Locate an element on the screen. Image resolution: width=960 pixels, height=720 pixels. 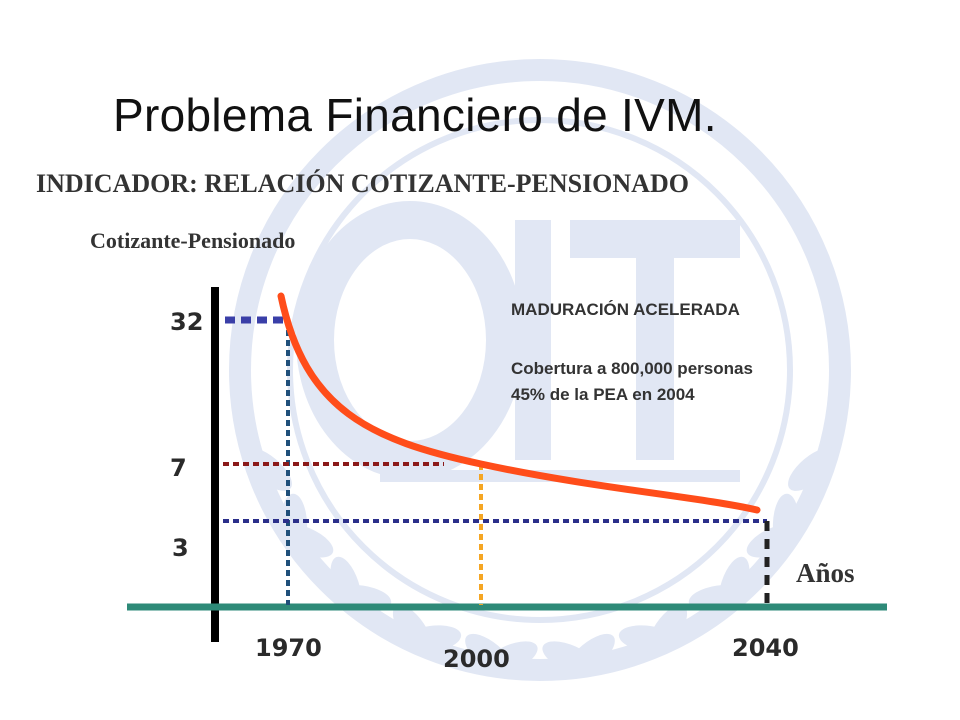
annotation-pea: 45% de la PEA en 2004 is located at coordinates (603, 394).